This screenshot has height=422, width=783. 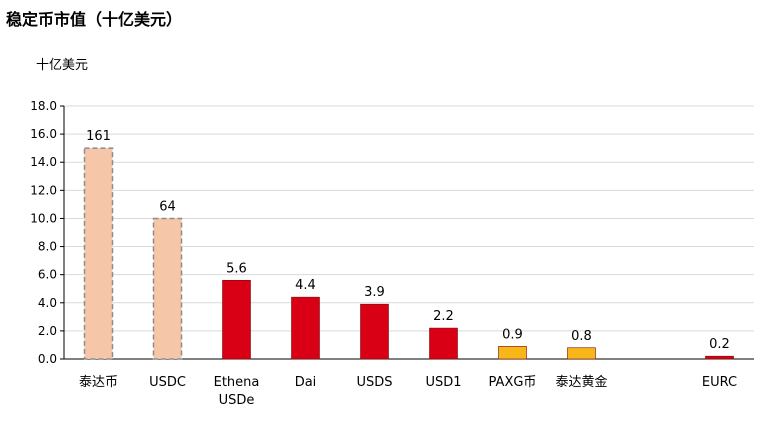 I want to click on y-tick-label: 12.0, so click(x=43, y=190).